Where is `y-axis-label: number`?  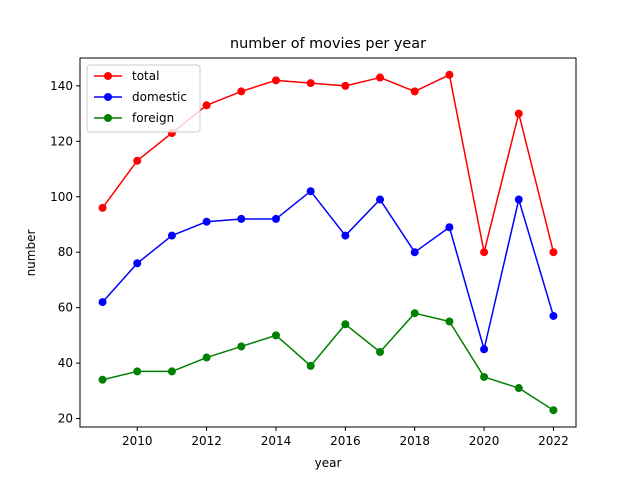
y-axis-label: number is located at coordinates (31, 253).